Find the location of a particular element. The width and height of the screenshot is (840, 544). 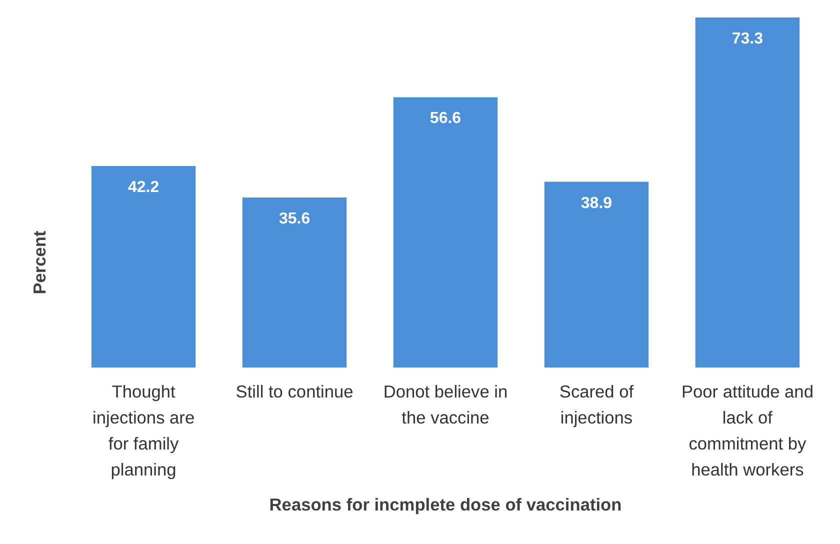

data-label: 73.3 is located at coordinates (748, 39).